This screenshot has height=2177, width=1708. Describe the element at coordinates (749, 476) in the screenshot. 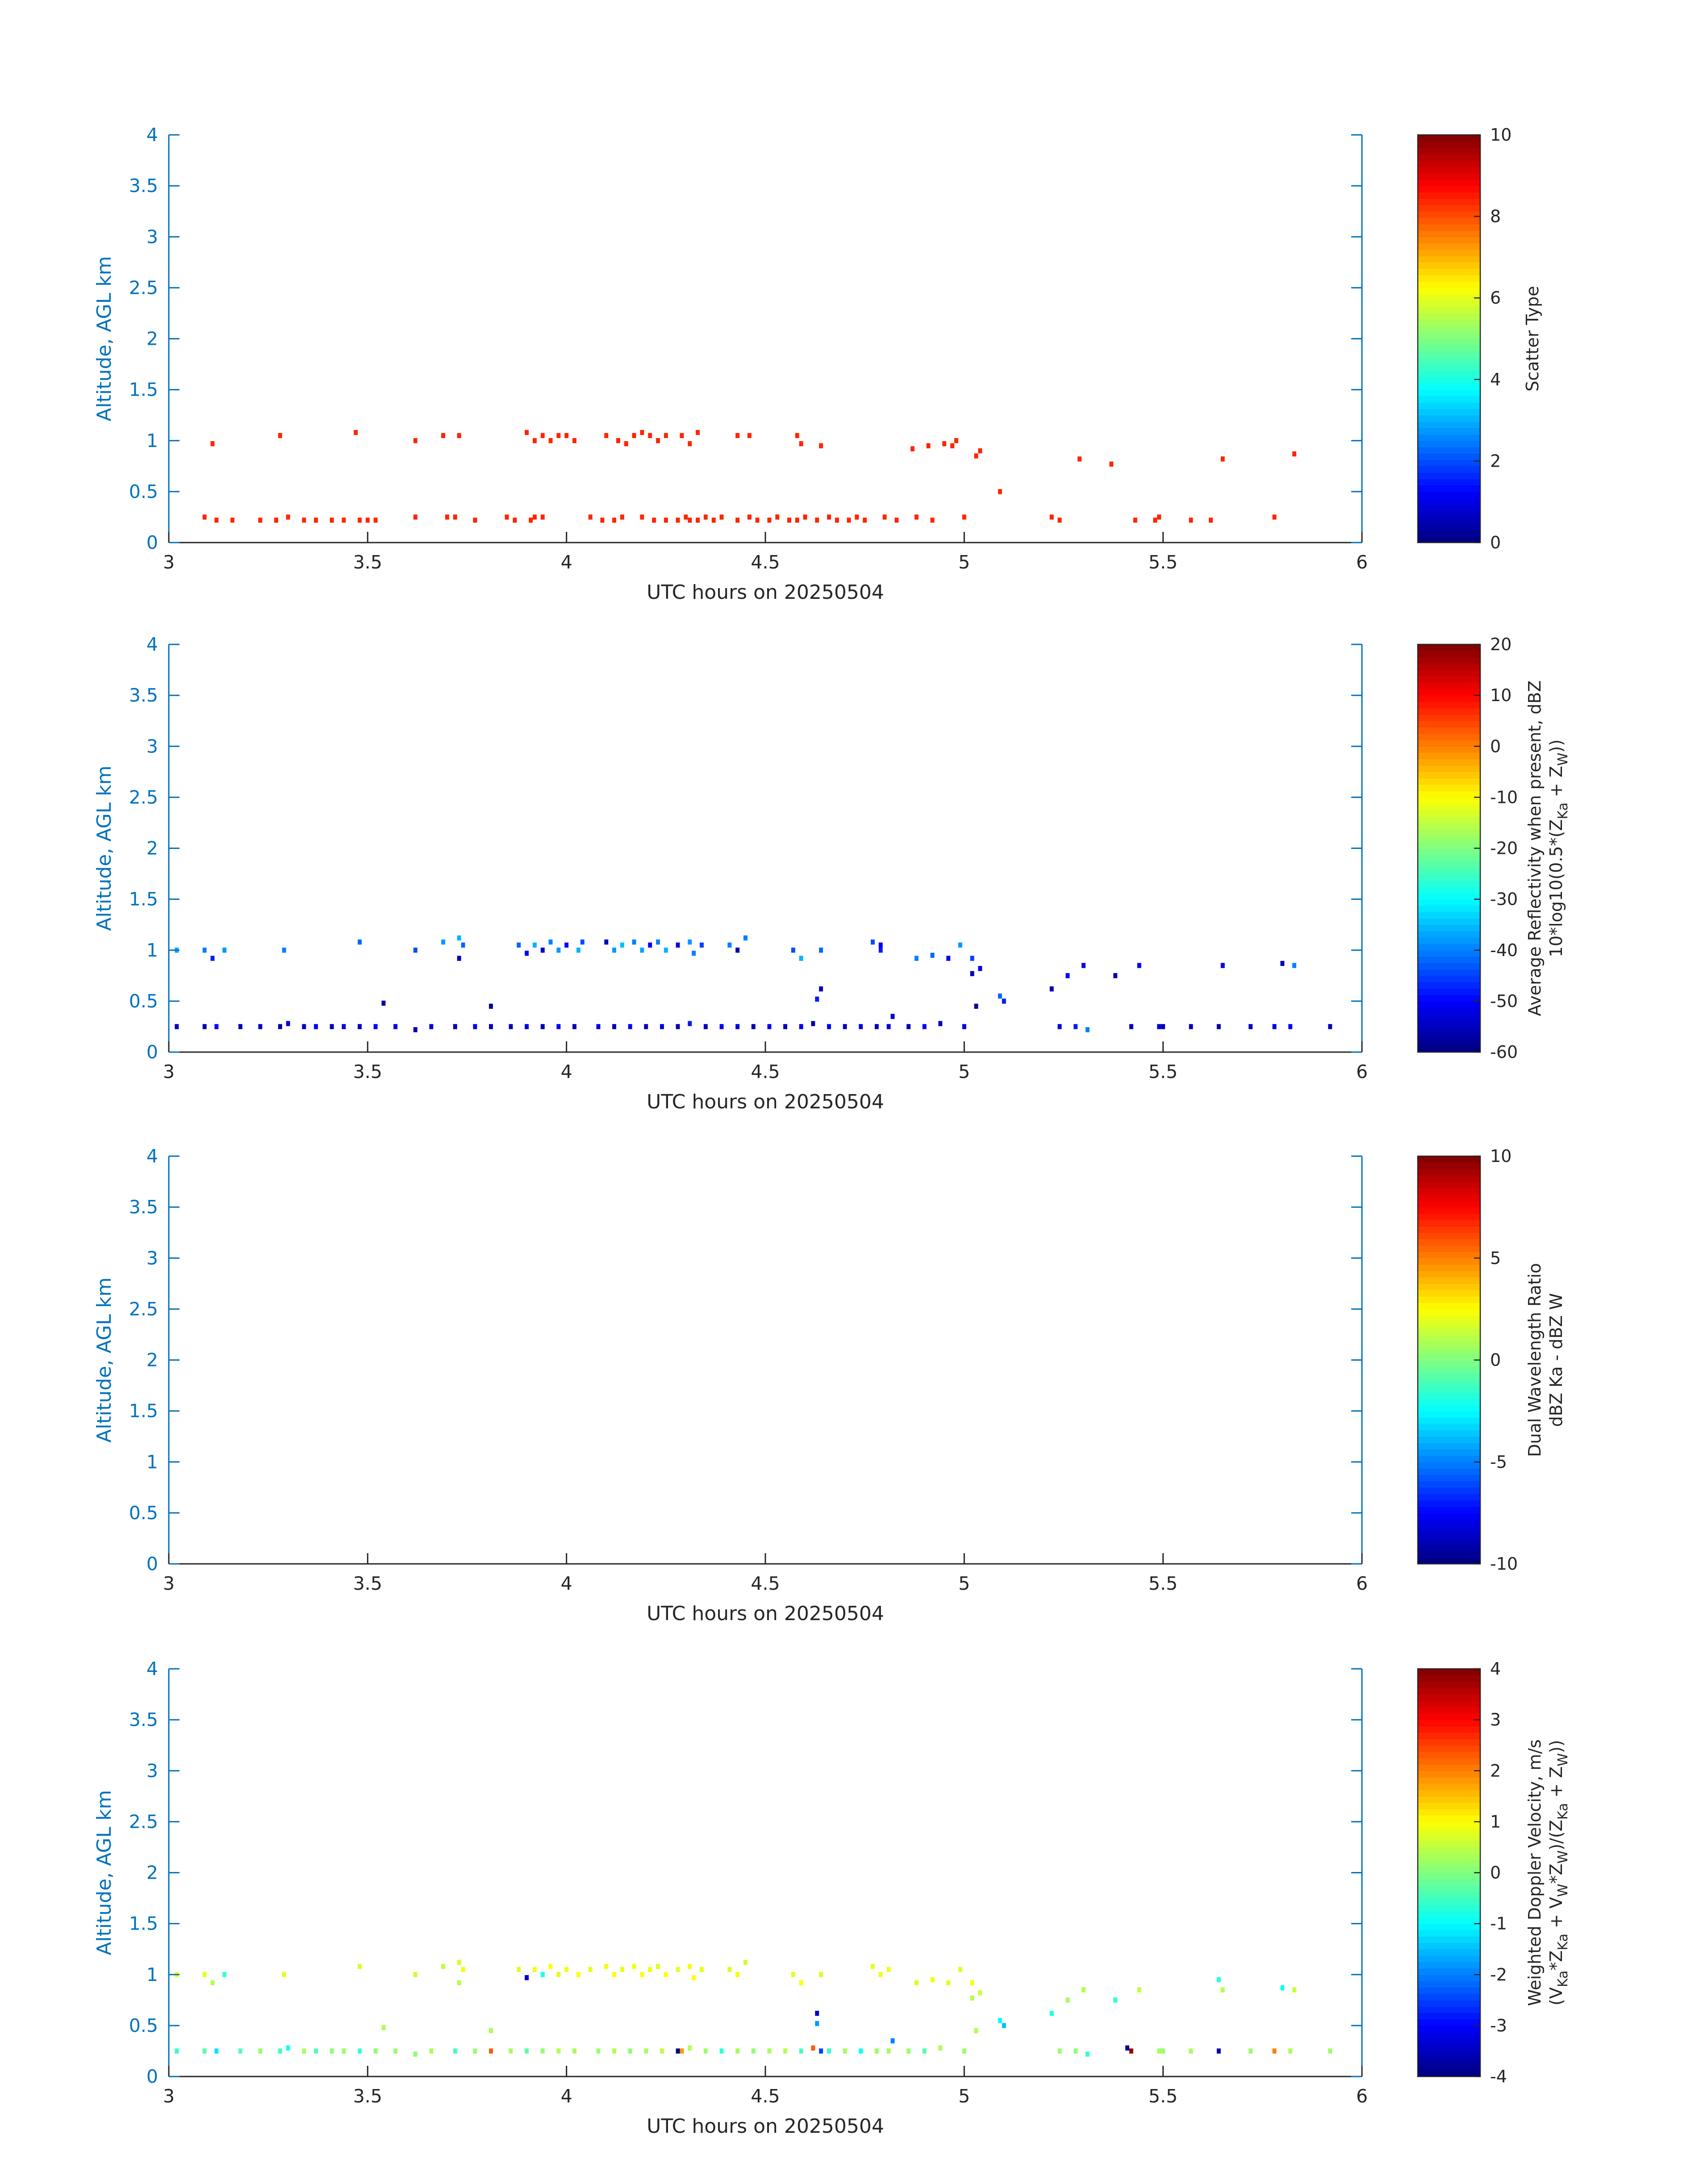

I see `heatmap-cells` at that location.